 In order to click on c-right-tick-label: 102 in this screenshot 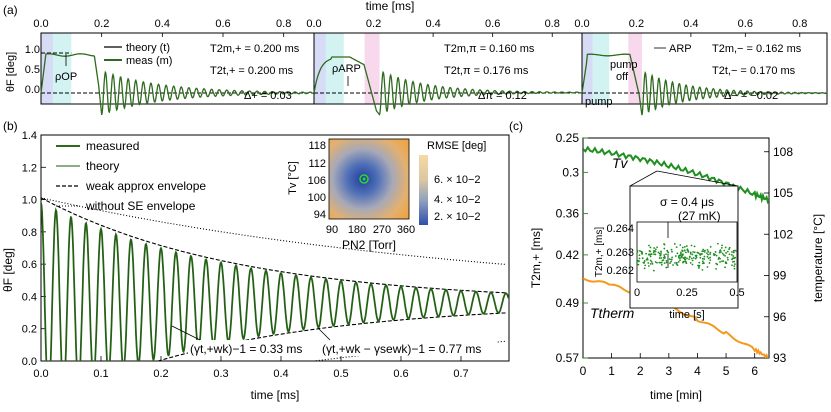, I will do `click(783, 234)`.